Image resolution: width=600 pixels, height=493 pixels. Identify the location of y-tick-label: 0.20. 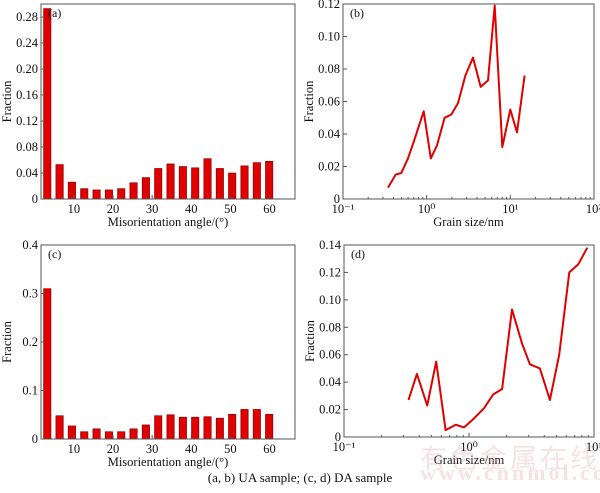
(27, 69).